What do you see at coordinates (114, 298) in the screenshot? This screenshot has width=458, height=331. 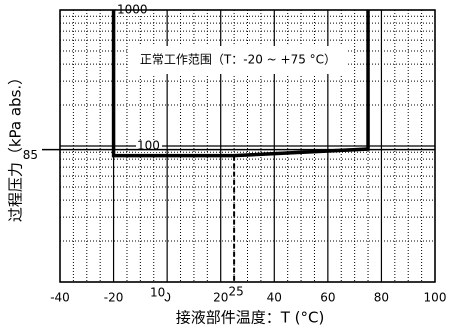 I see `x-tick-label: -20` at bounding box center [114, 298].